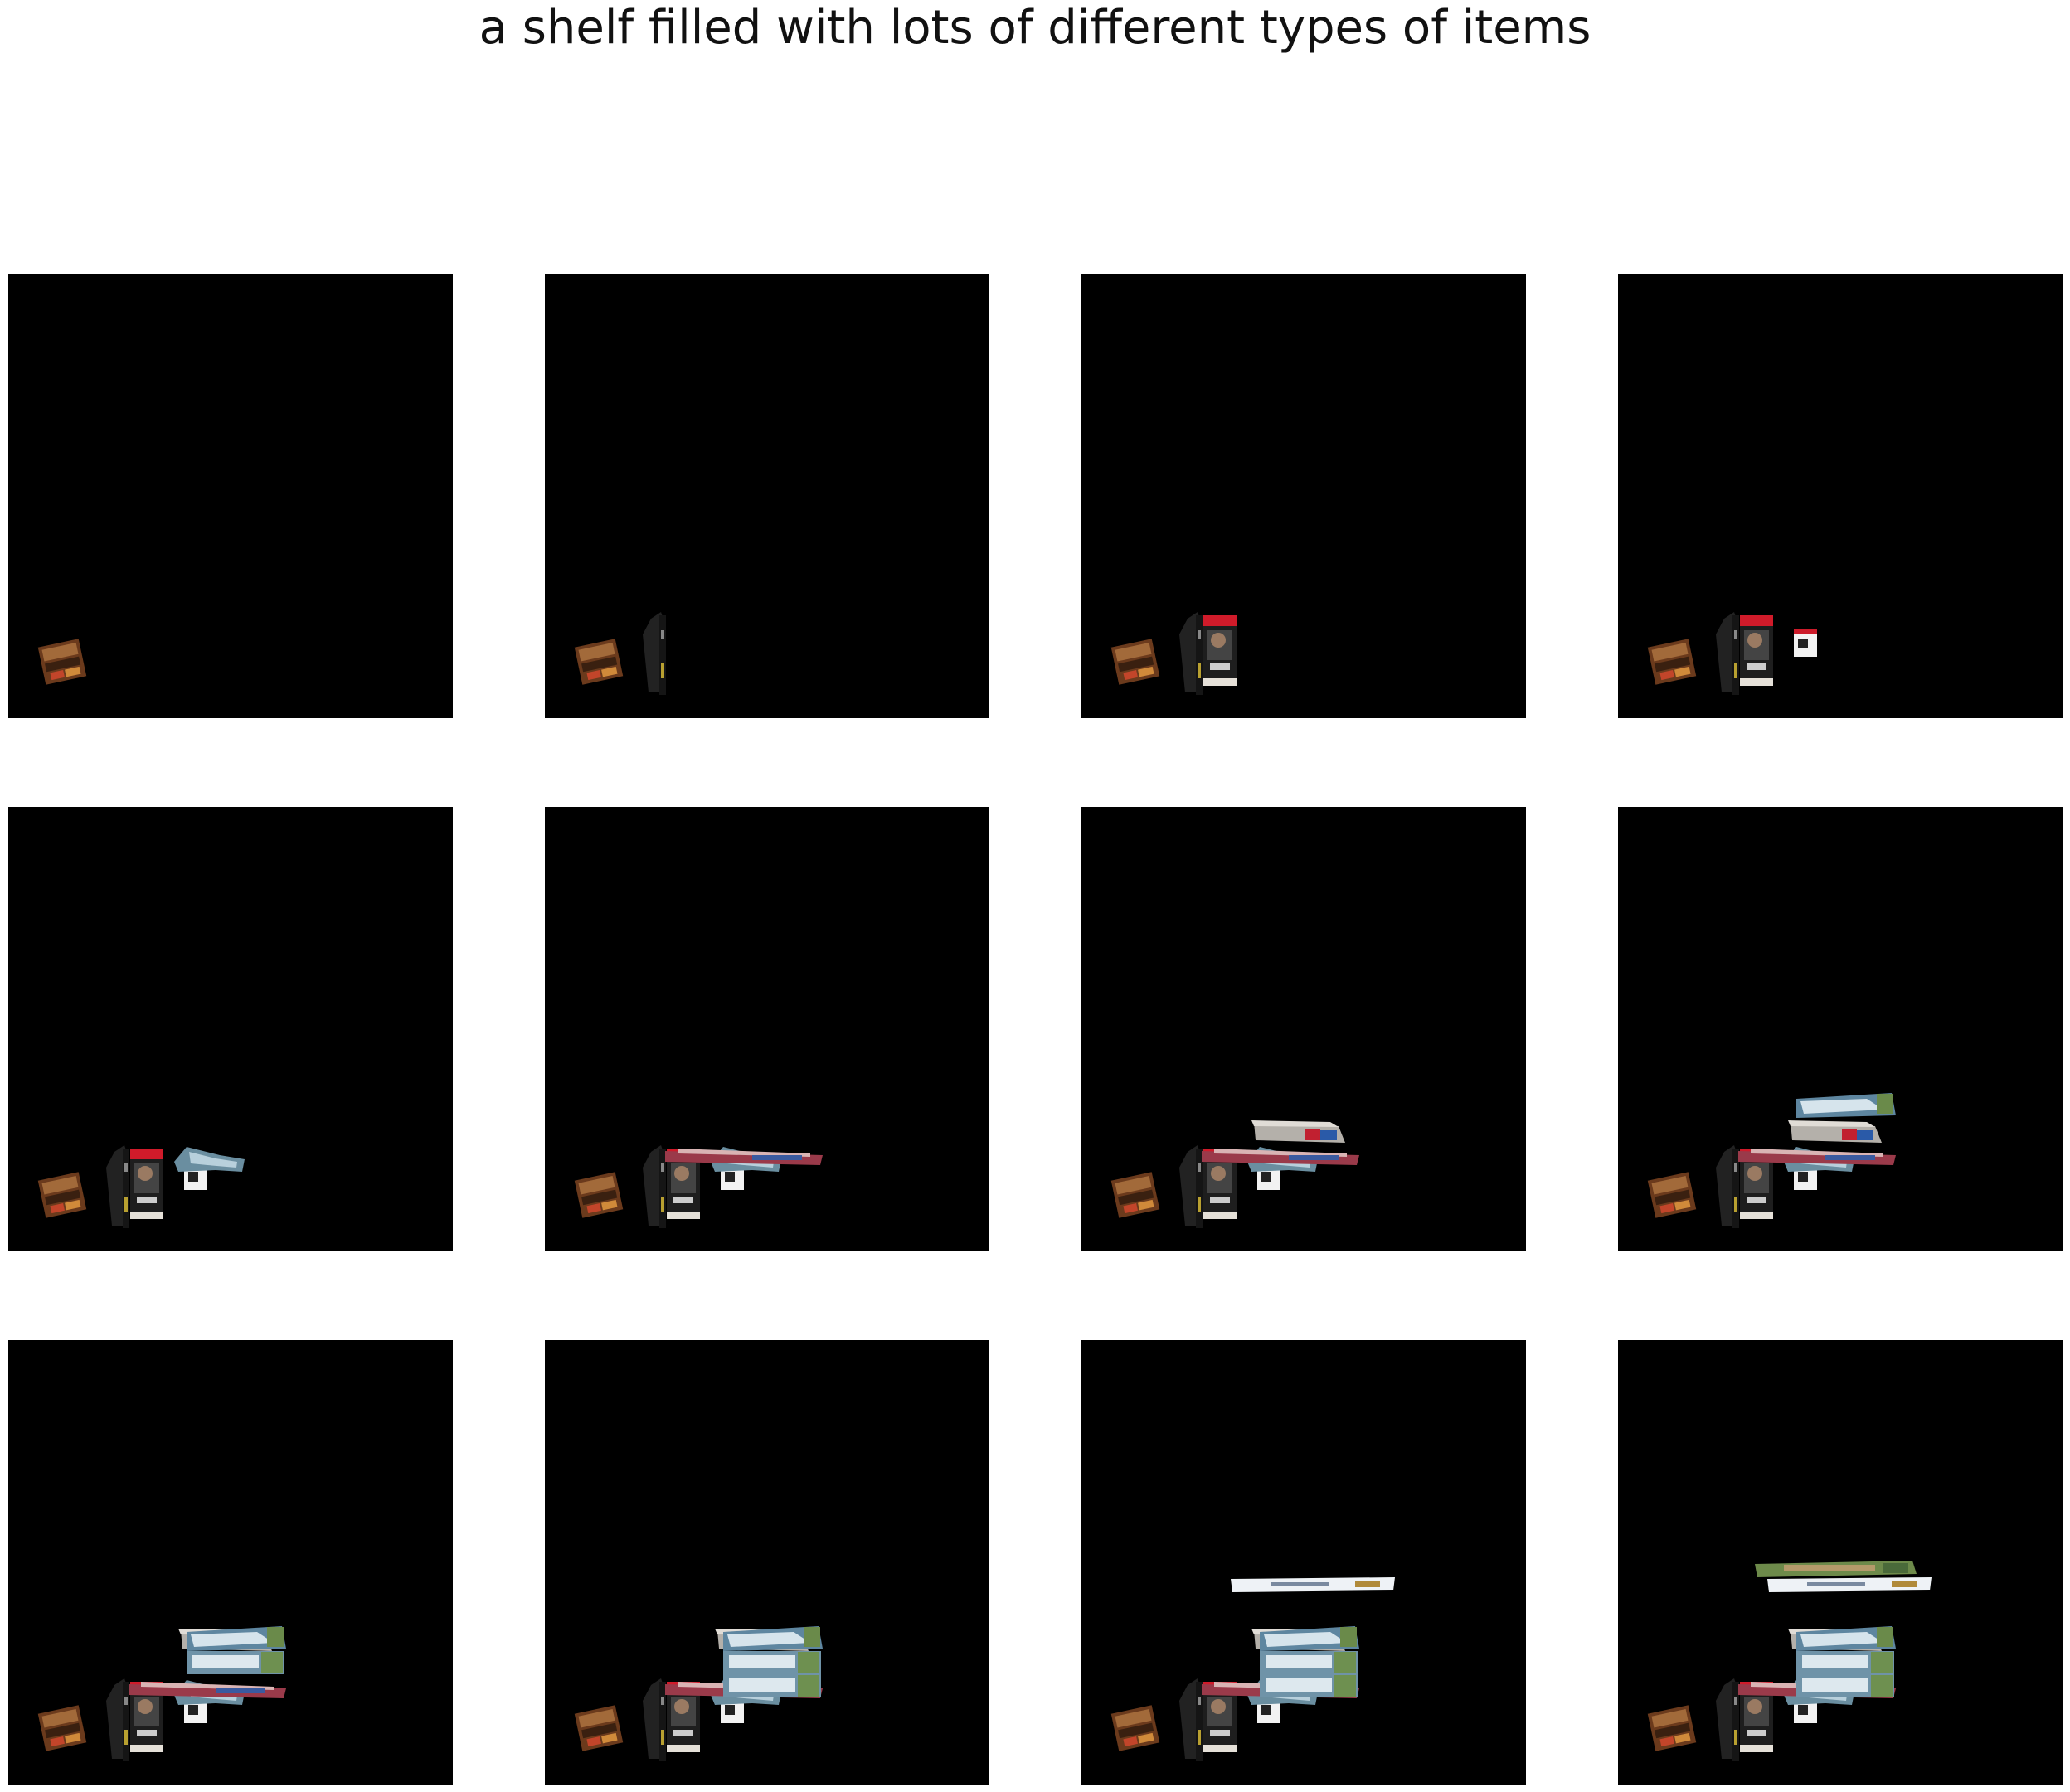 The width and height of the screenshot is (2070, 1792). I want to click on top-green-box, so click(1836, 1569).